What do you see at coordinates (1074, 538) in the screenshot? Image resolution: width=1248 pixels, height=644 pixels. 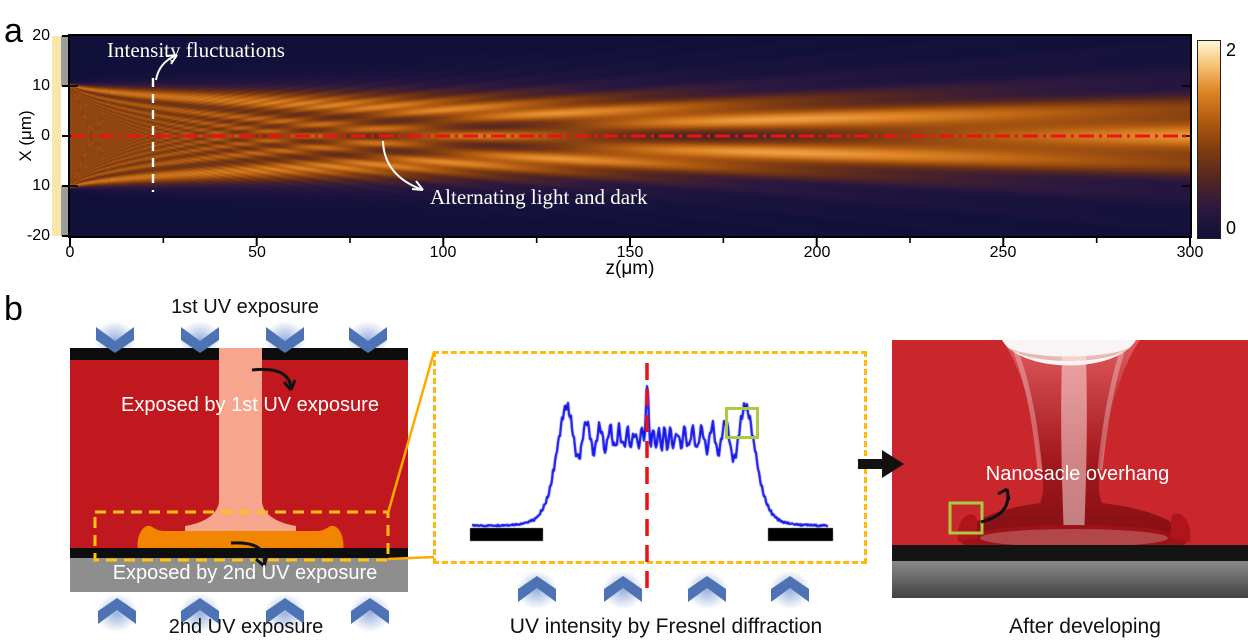 I see `base-highlight` at bounding box center [1074, 538].